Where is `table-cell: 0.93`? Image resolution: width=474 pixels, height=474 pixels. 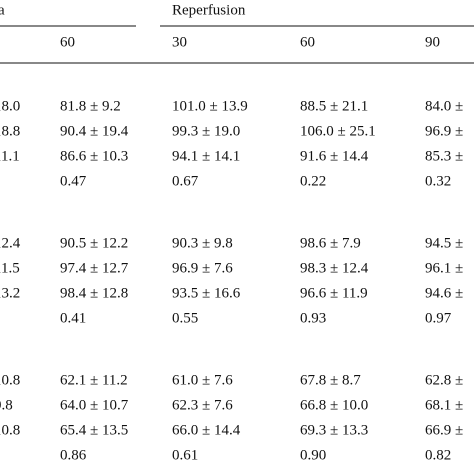 table-cell: 0.93 is located at coordinates (313, 318).